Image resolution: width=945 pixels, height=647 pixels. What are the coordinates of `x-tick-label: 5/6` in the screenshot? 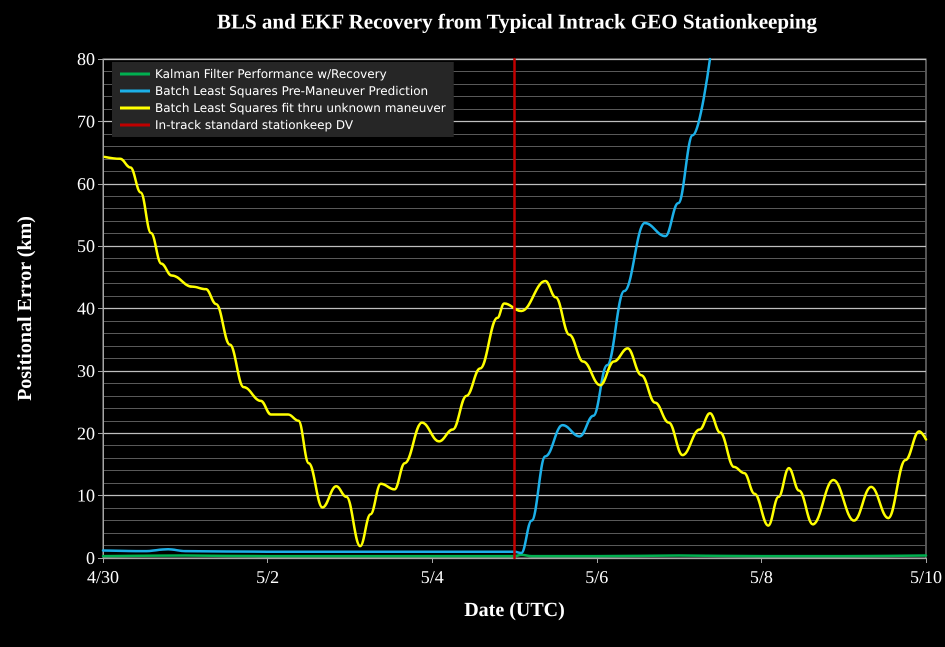 It's located at (596, 577).